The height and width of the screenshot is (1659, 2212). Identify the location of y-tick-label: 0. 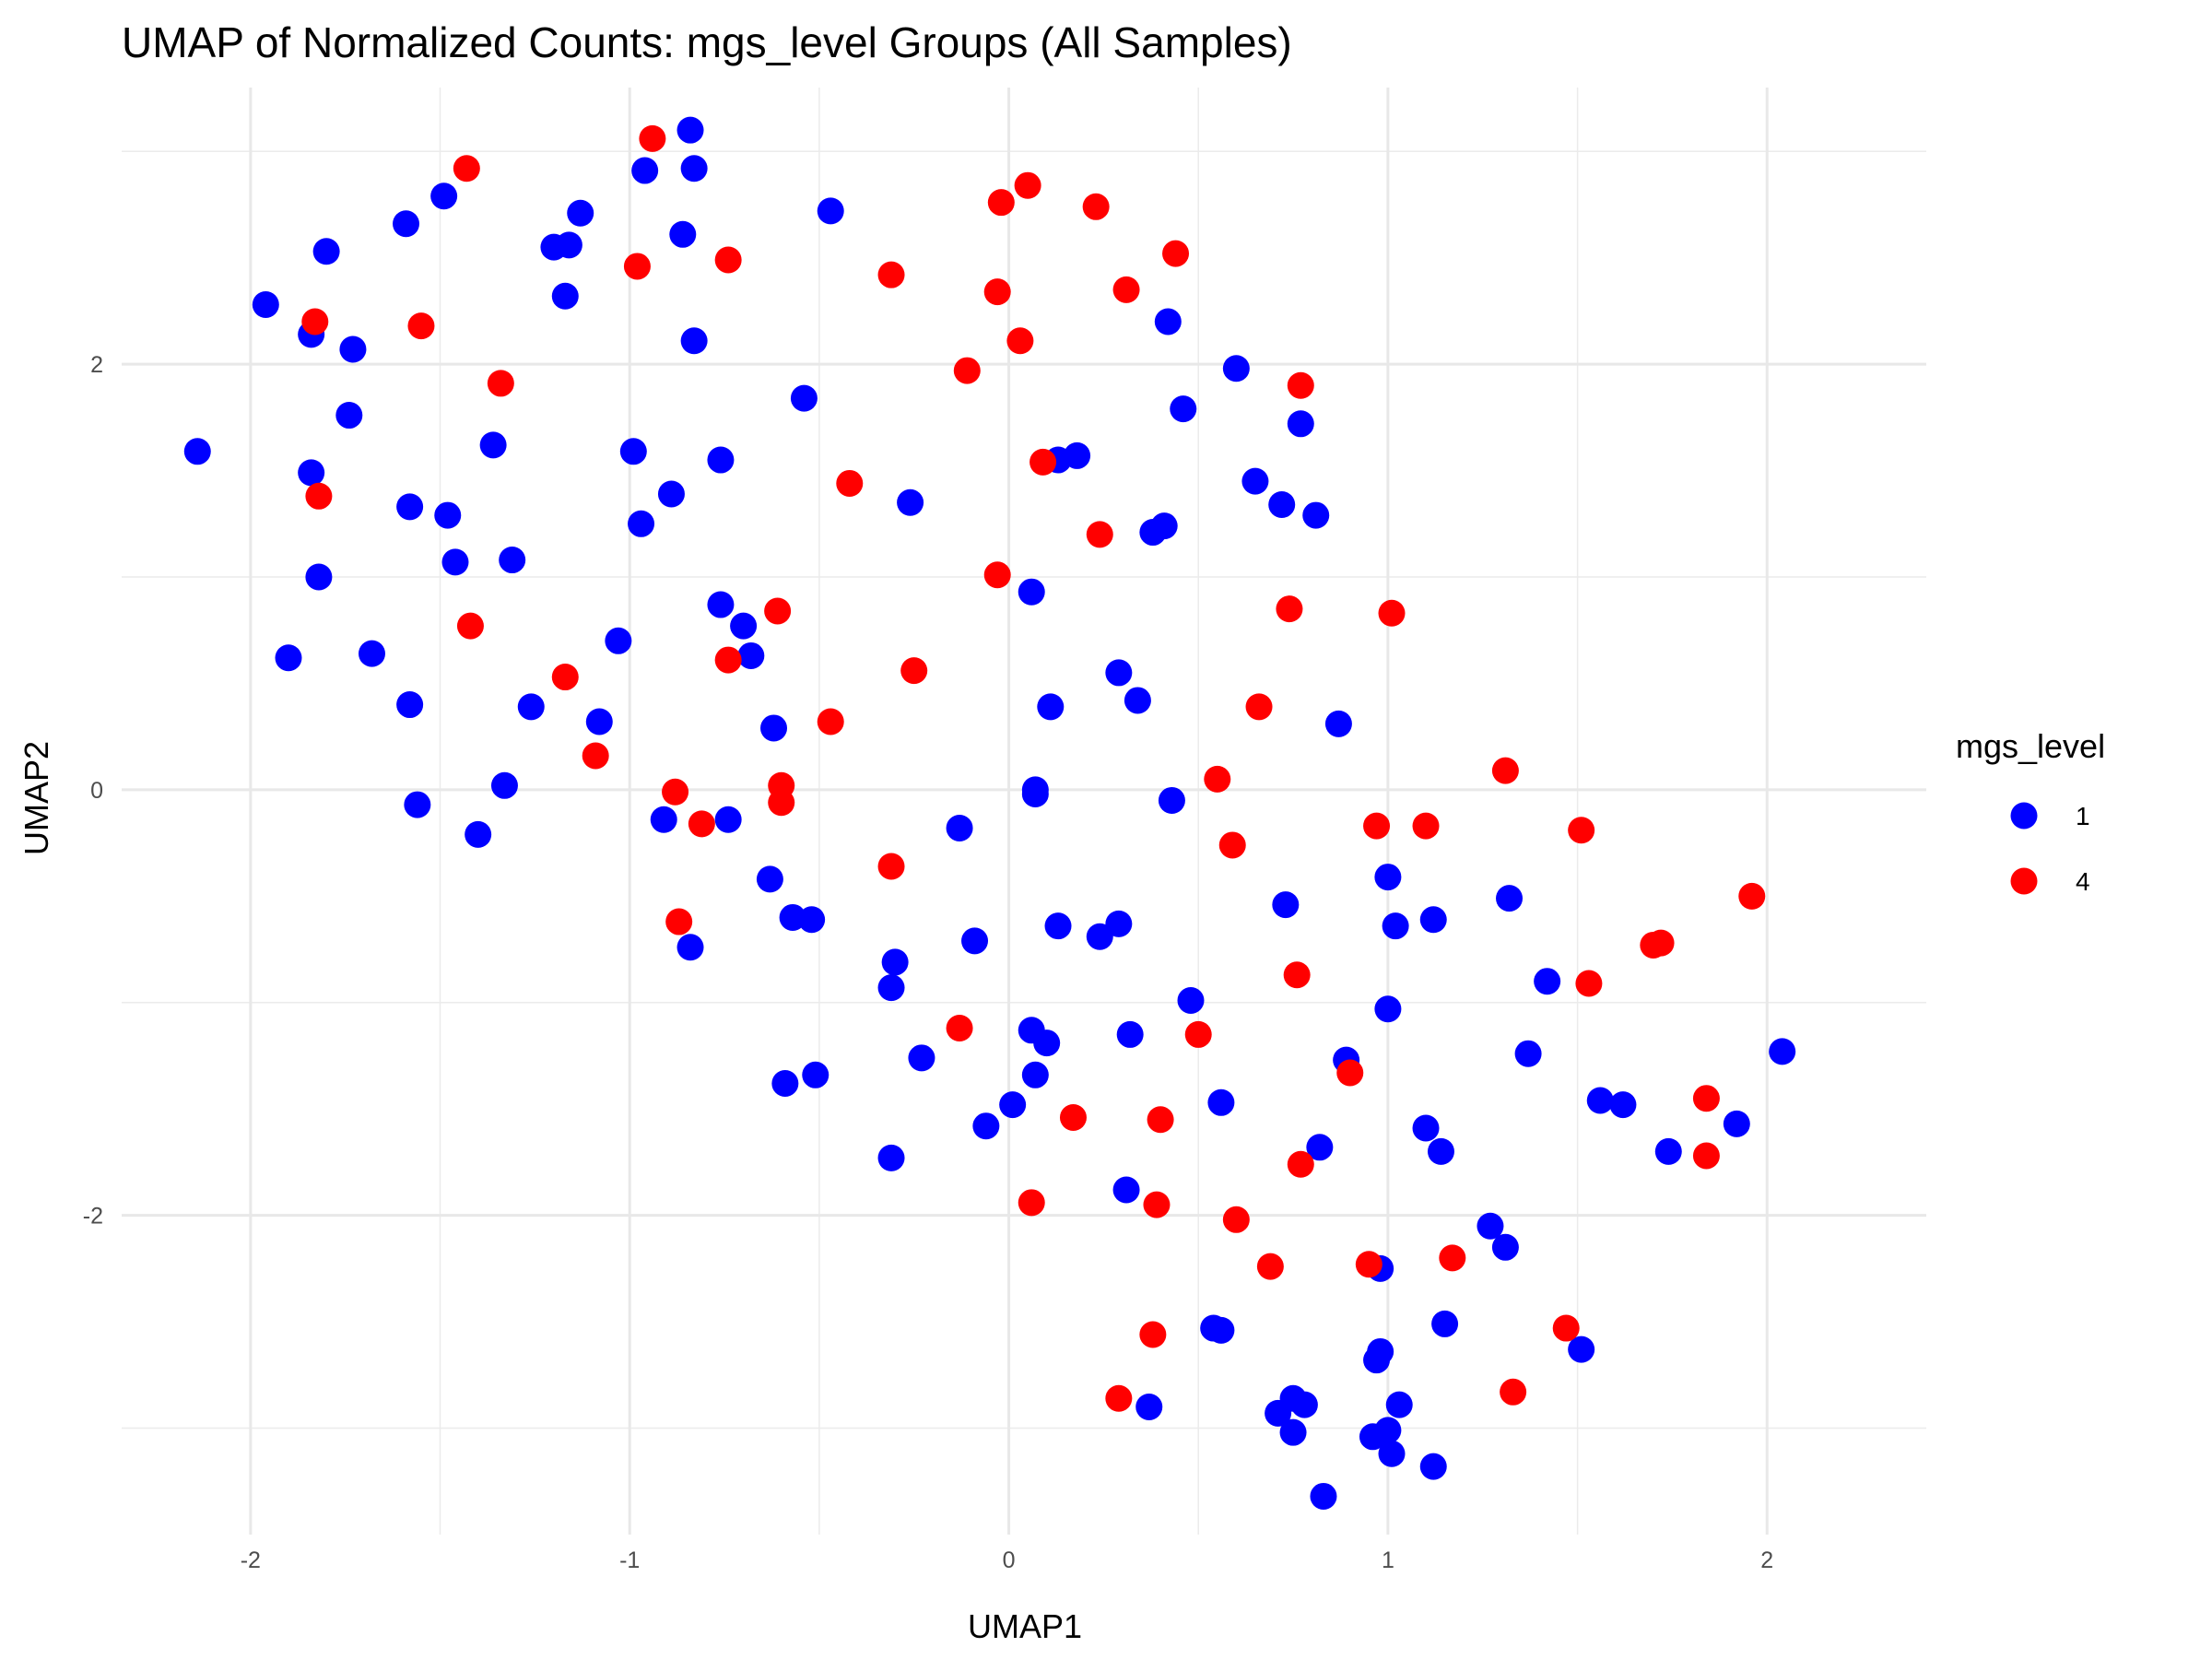
(96, 791).